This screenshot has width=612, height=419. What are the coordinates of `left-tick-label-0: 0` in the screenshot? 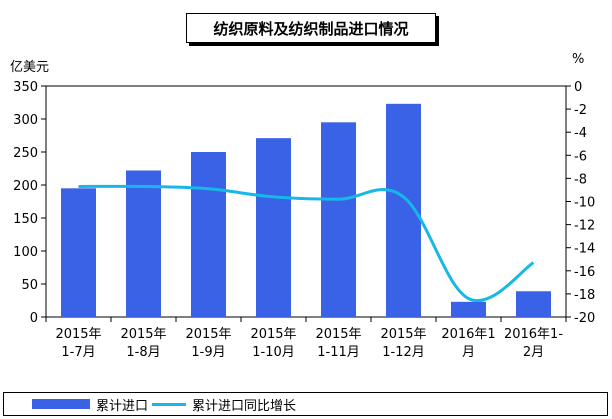 It's located at (34, 318).